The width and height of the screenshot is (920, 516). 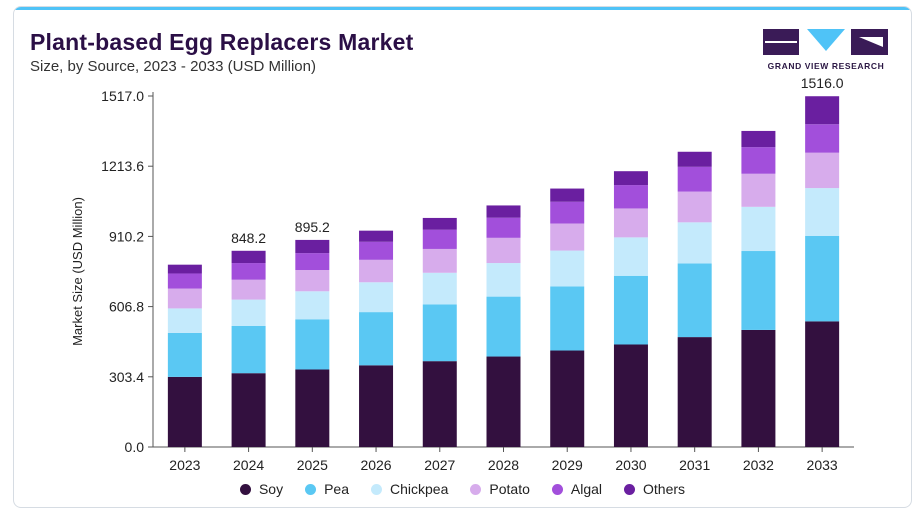 I want to click on x-tick-label: 2027, so click(x=439, y=465).